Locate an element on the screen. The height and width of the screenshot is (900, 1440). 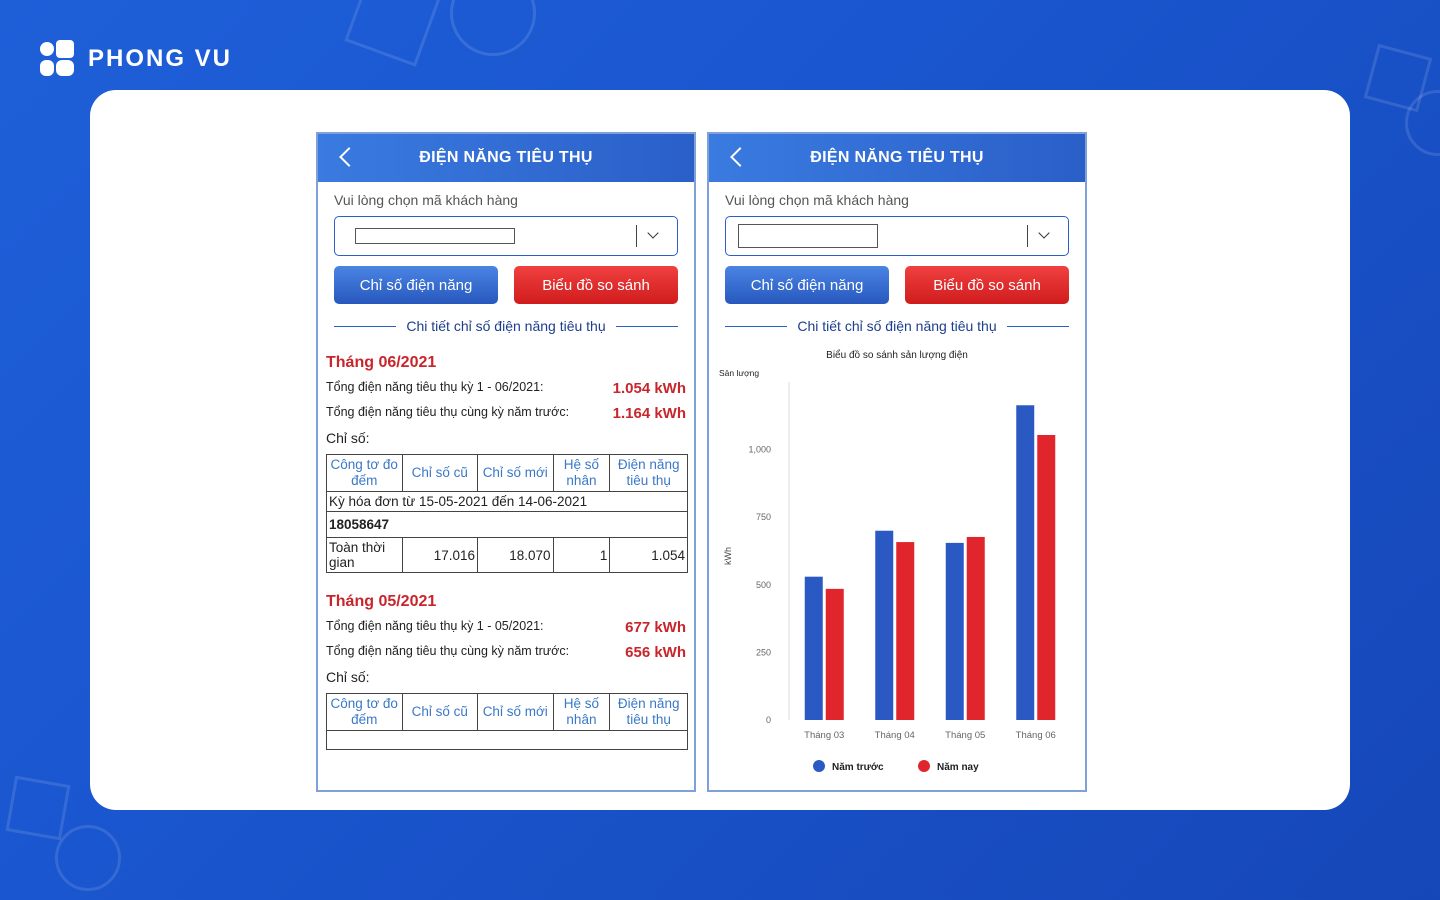
y-tick-label: 500 is located at coordinates (763, 585).